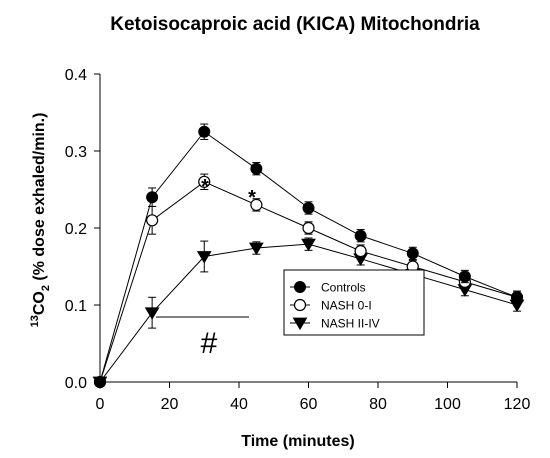  I want to click on y-axis-label-super: 13, so click(35, 321).